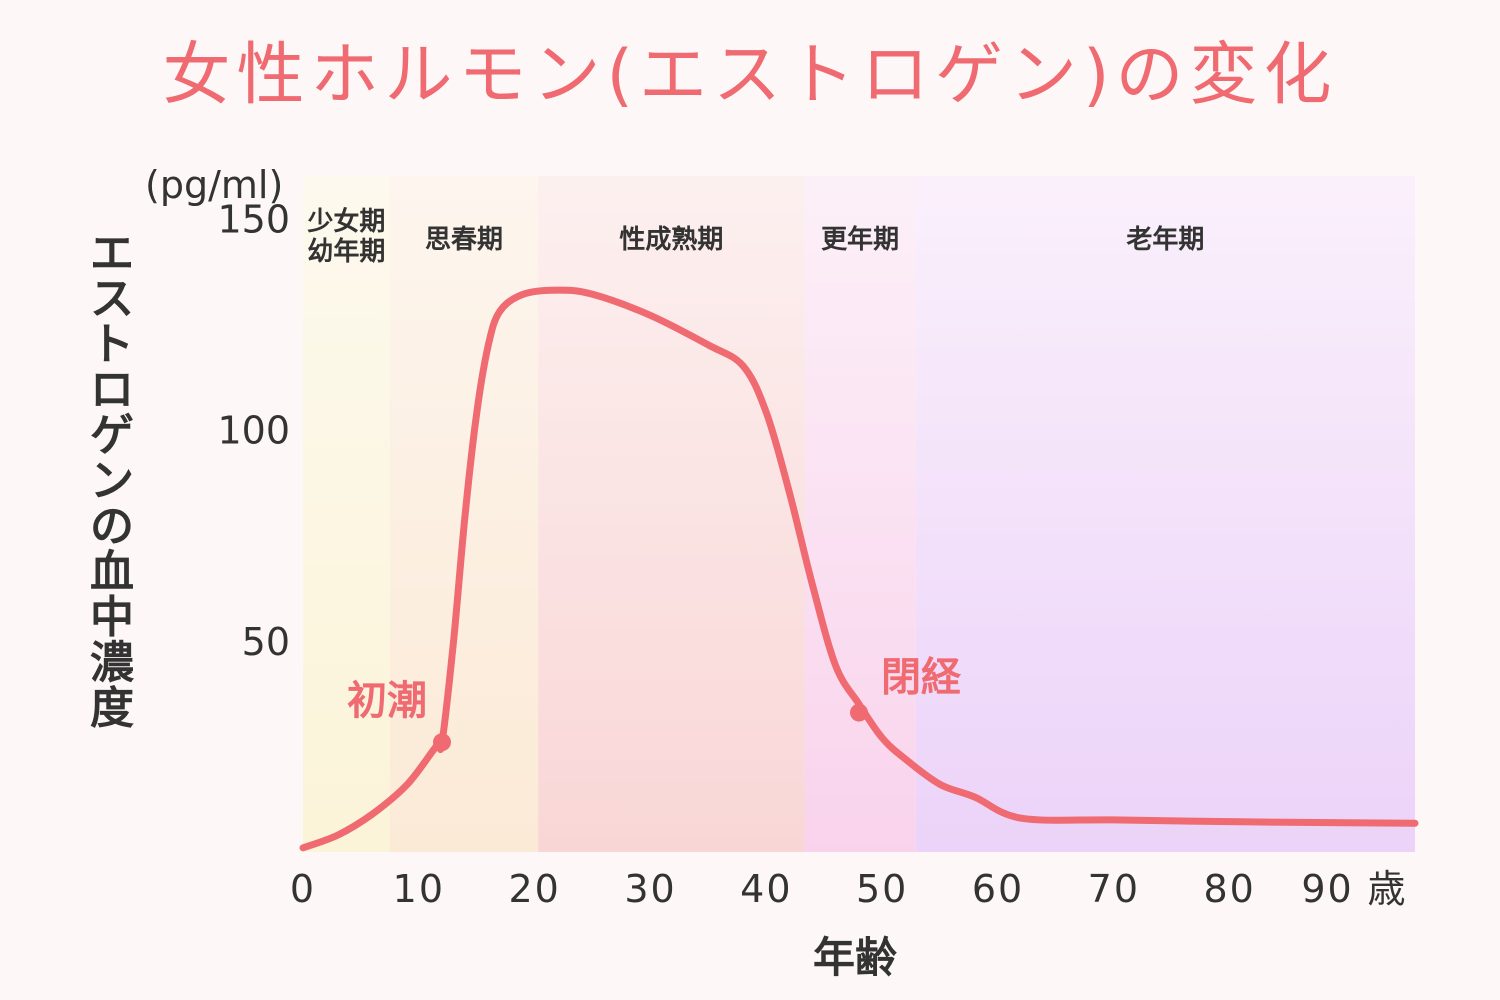  Describe the element at coordinates (1327, 889) in the screenshot. I see `x-tick-label: 90` at that location.